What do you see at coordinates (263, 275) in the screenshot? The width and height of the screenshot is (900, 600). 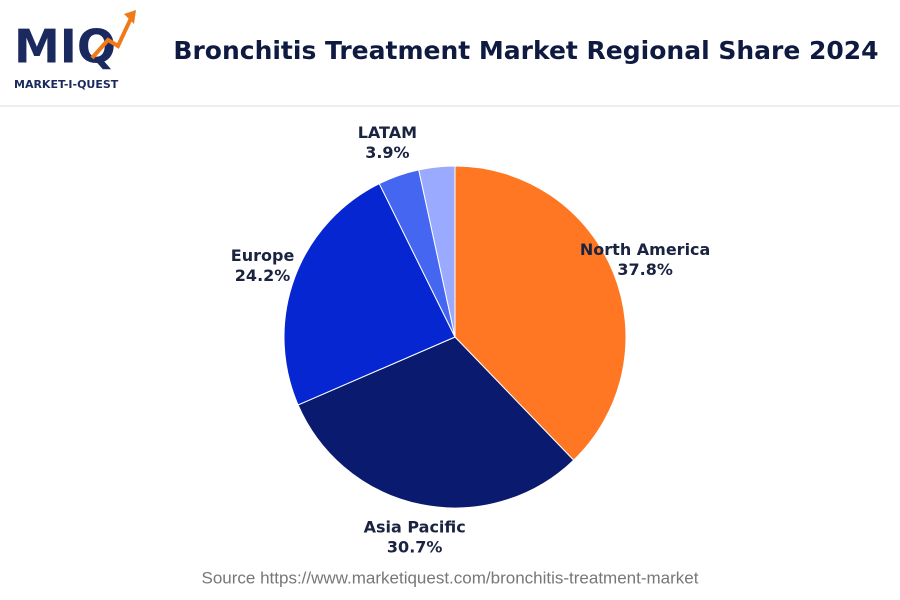 I see `value-label: 24.2%` at bounding box center [263, 275].